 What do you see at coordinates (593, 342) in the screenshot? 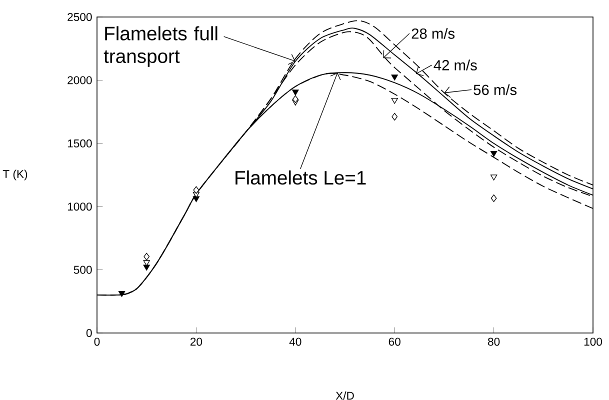
I see `x-tick-label: 100` at bounding box center [593, 342].